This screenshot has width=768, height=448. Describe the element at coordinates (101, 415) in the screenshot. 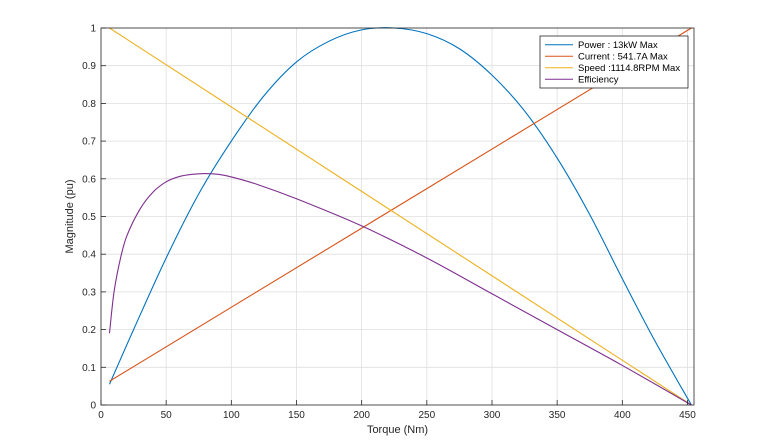

I see `x-tick-label: 0` at that location.